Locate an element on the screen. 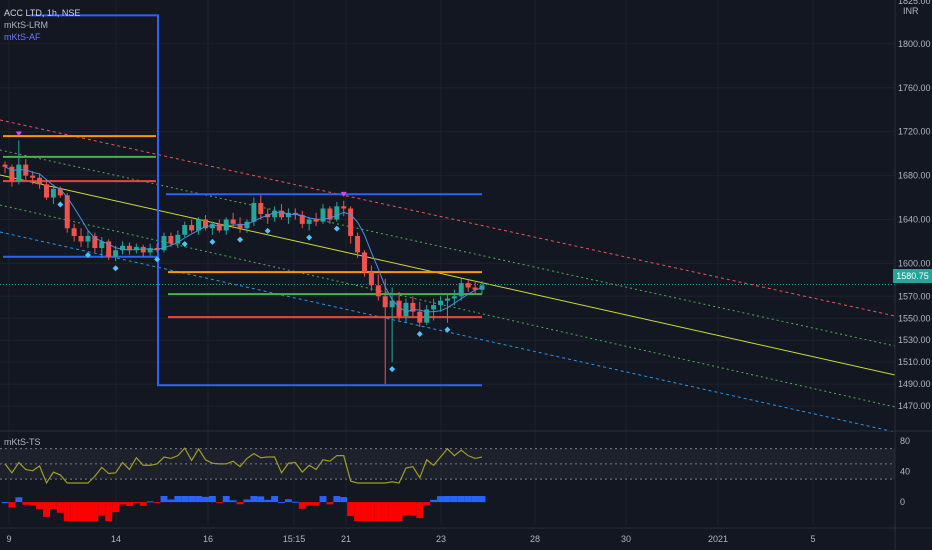 Image resolution: width=932 pixels, height=550 pixels. chart-legend: ACC LTD, 1h, NSE mKtS-LRM mKtS-AF is located at coordinates (42, 25).